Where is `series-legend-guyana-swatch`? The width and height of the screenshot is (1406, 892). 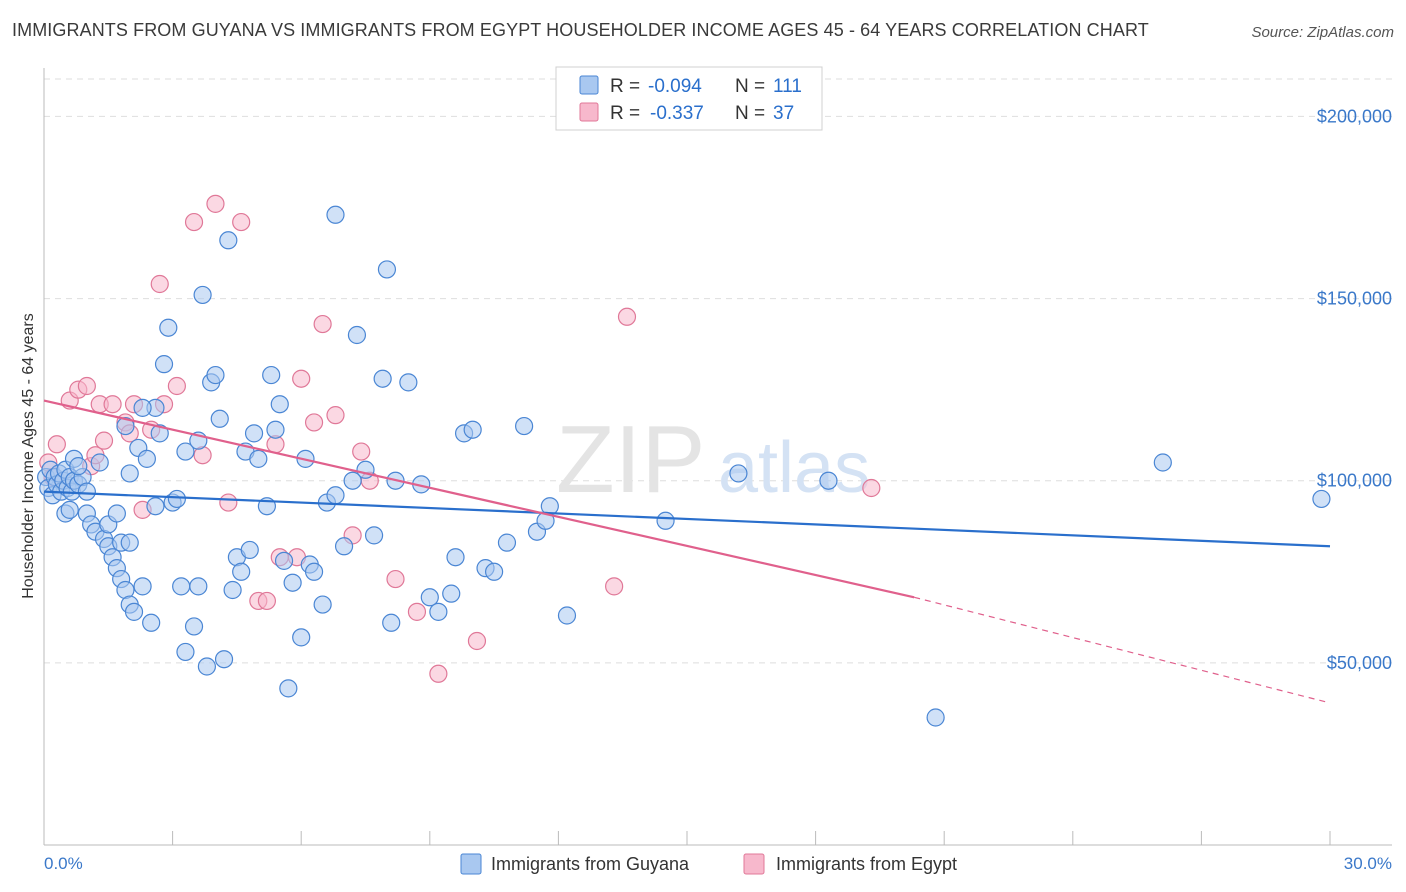 series-legend-guyana-swatch is located at coordinates (471, 864).